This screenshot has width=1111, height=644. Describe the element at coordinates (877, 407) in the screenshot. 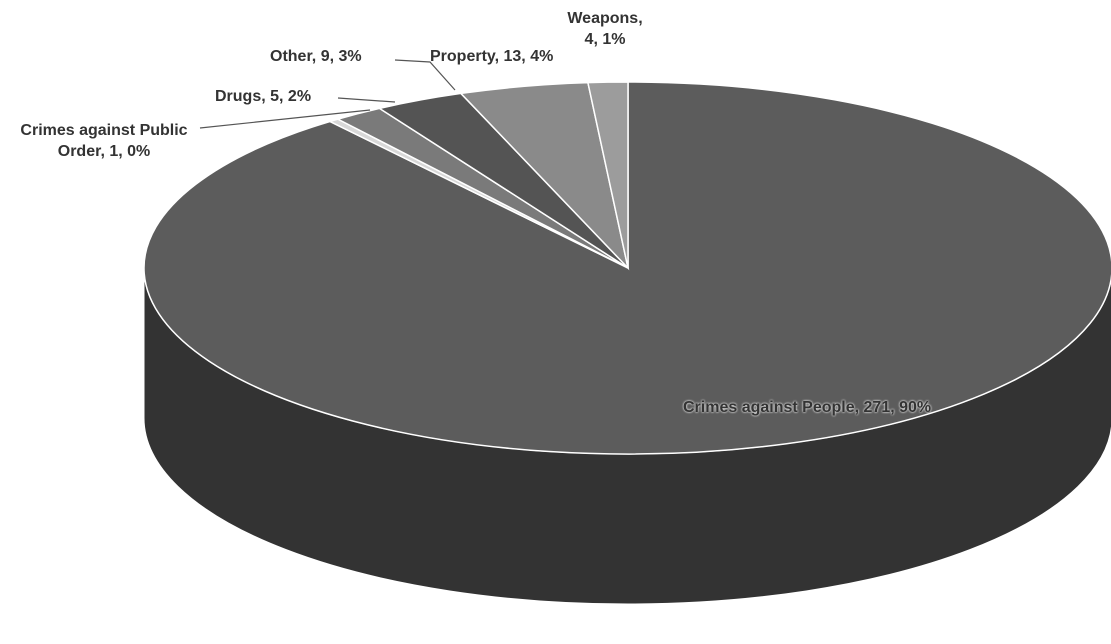

I see `label-value: 271` at that location.